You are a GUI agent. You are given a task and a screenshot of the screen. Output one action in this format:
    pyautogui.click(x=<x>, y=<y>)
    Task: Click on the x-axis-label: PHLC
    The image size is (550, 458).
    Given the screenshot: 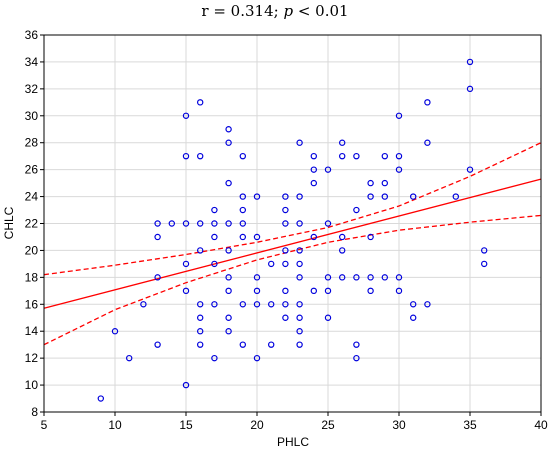 What is the action you would take?
    pyautogui.click(x=293, y=442)
    